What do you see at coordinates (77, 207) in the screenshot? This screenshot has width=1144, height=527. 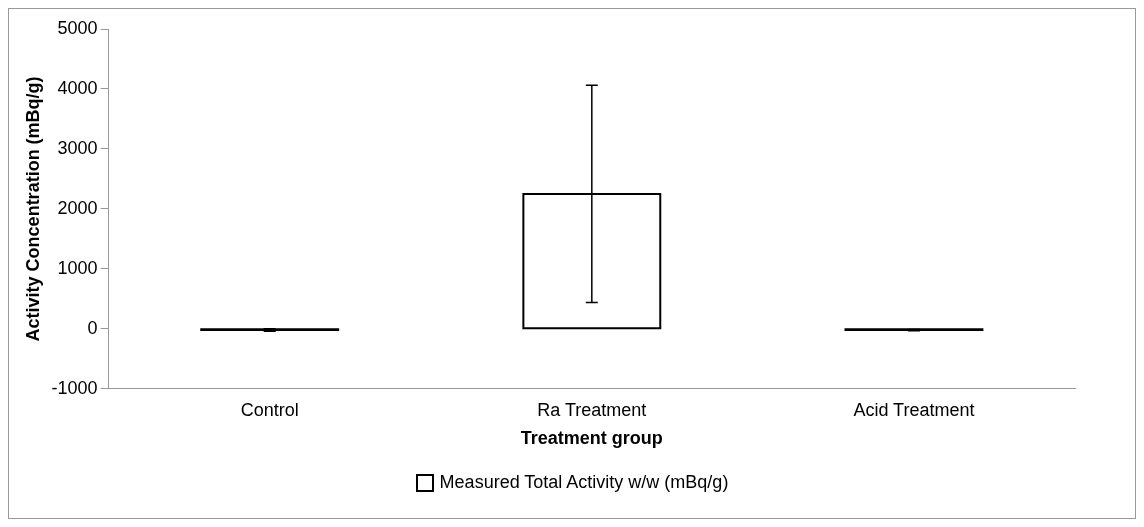 I see `y-tick-label: 2000` at bounding box center [77, 207].